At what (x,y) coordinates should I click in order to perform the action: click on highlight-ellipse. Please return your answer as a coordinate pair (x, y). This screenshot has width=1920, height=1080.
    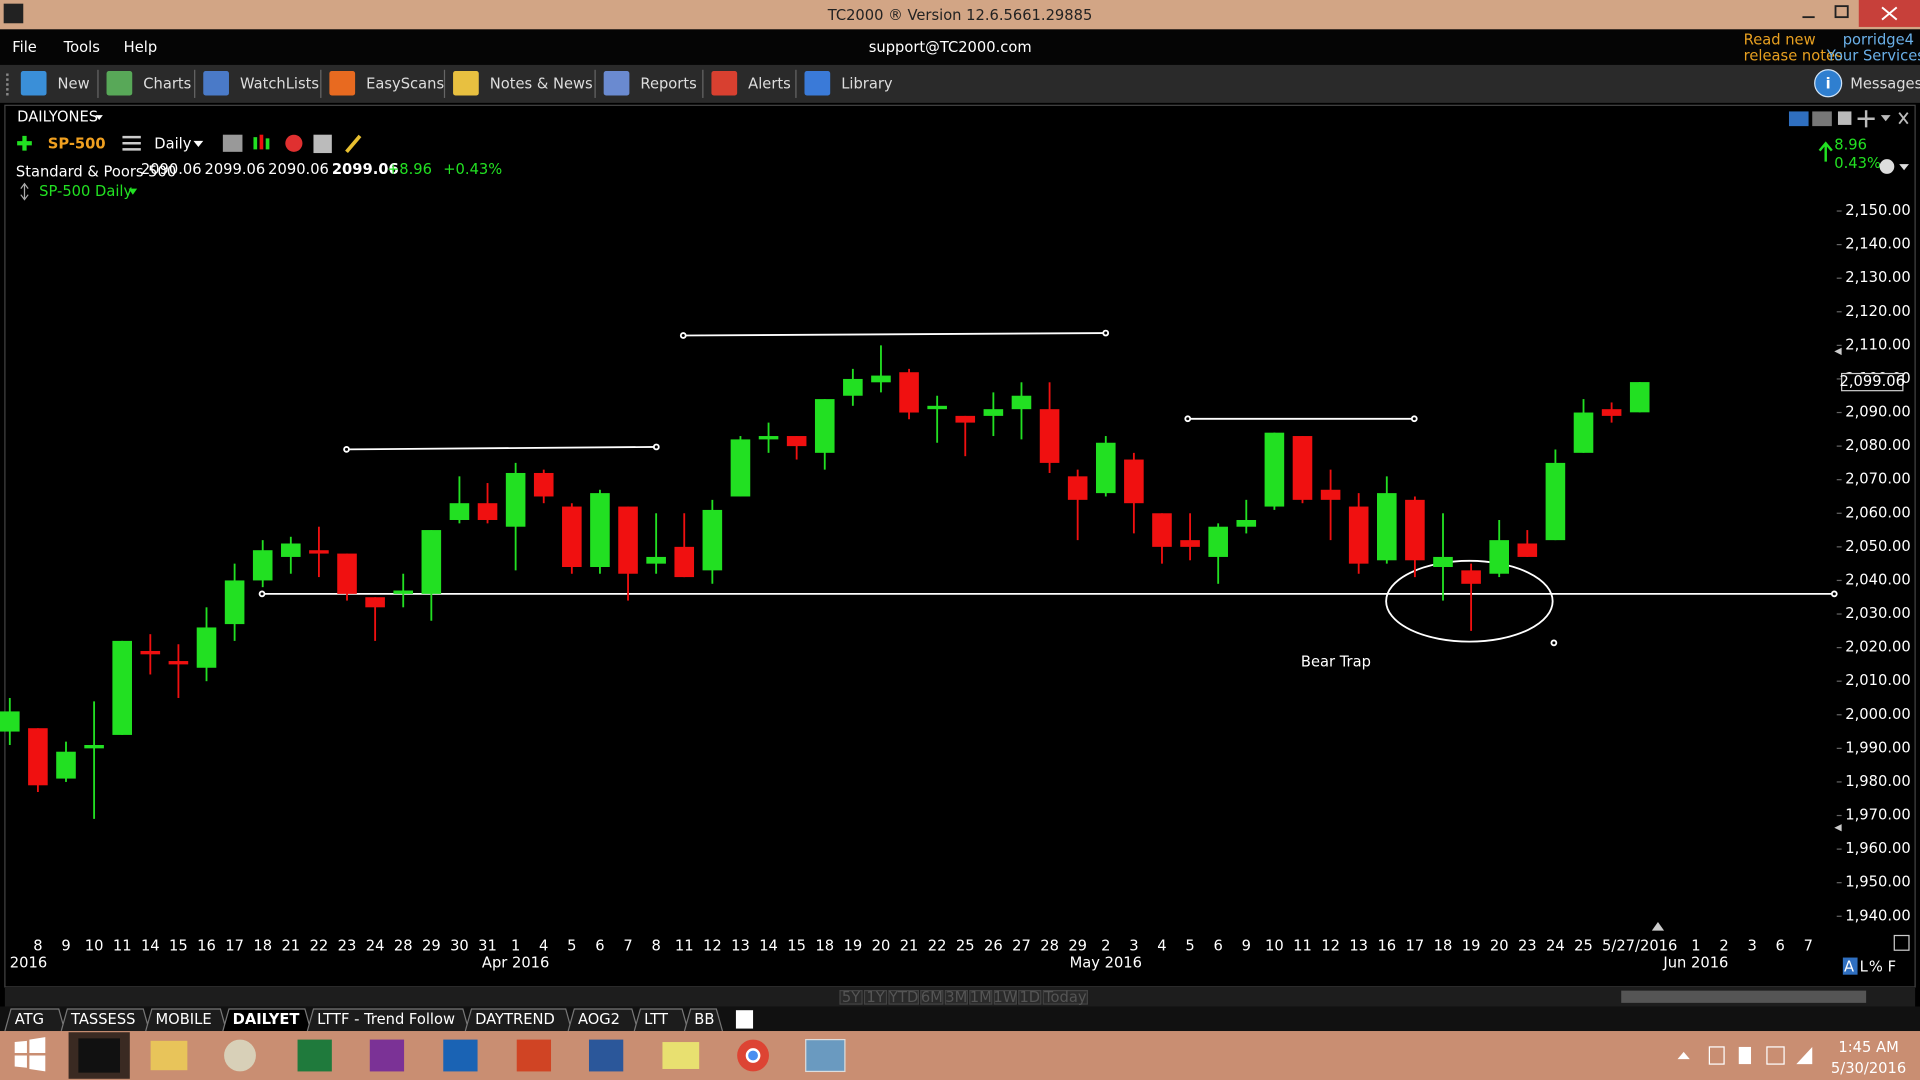
    Looking at the image, I should click on (1469, 601).